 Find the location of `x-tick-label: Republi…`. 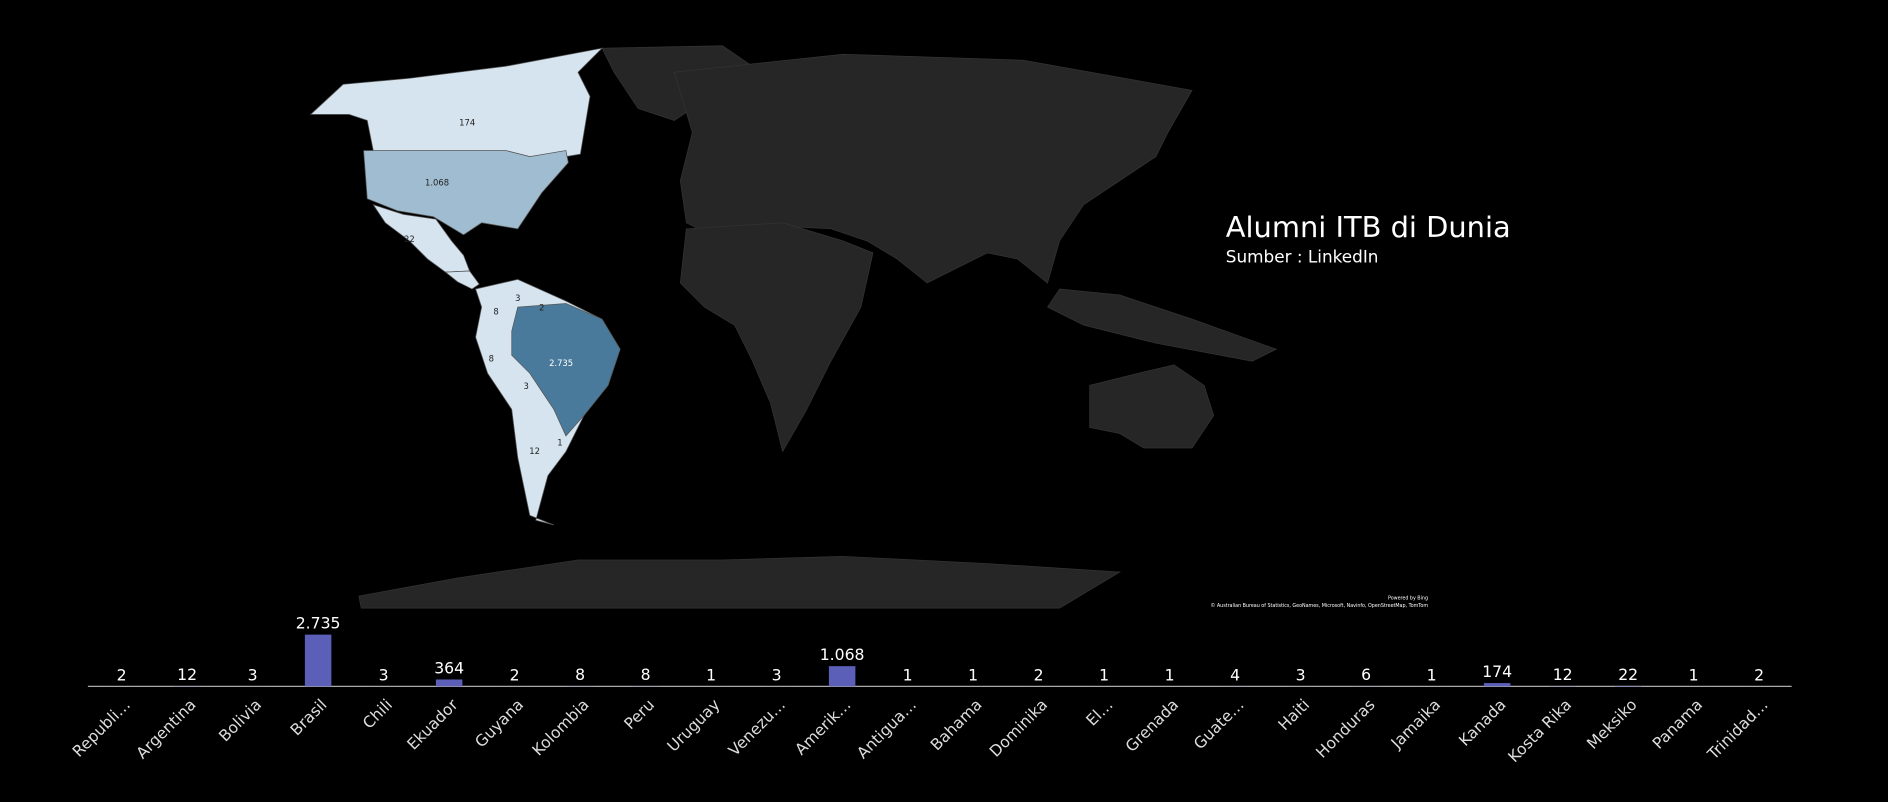

x-tick-label: Republi… is located at coordinates (101, 728).